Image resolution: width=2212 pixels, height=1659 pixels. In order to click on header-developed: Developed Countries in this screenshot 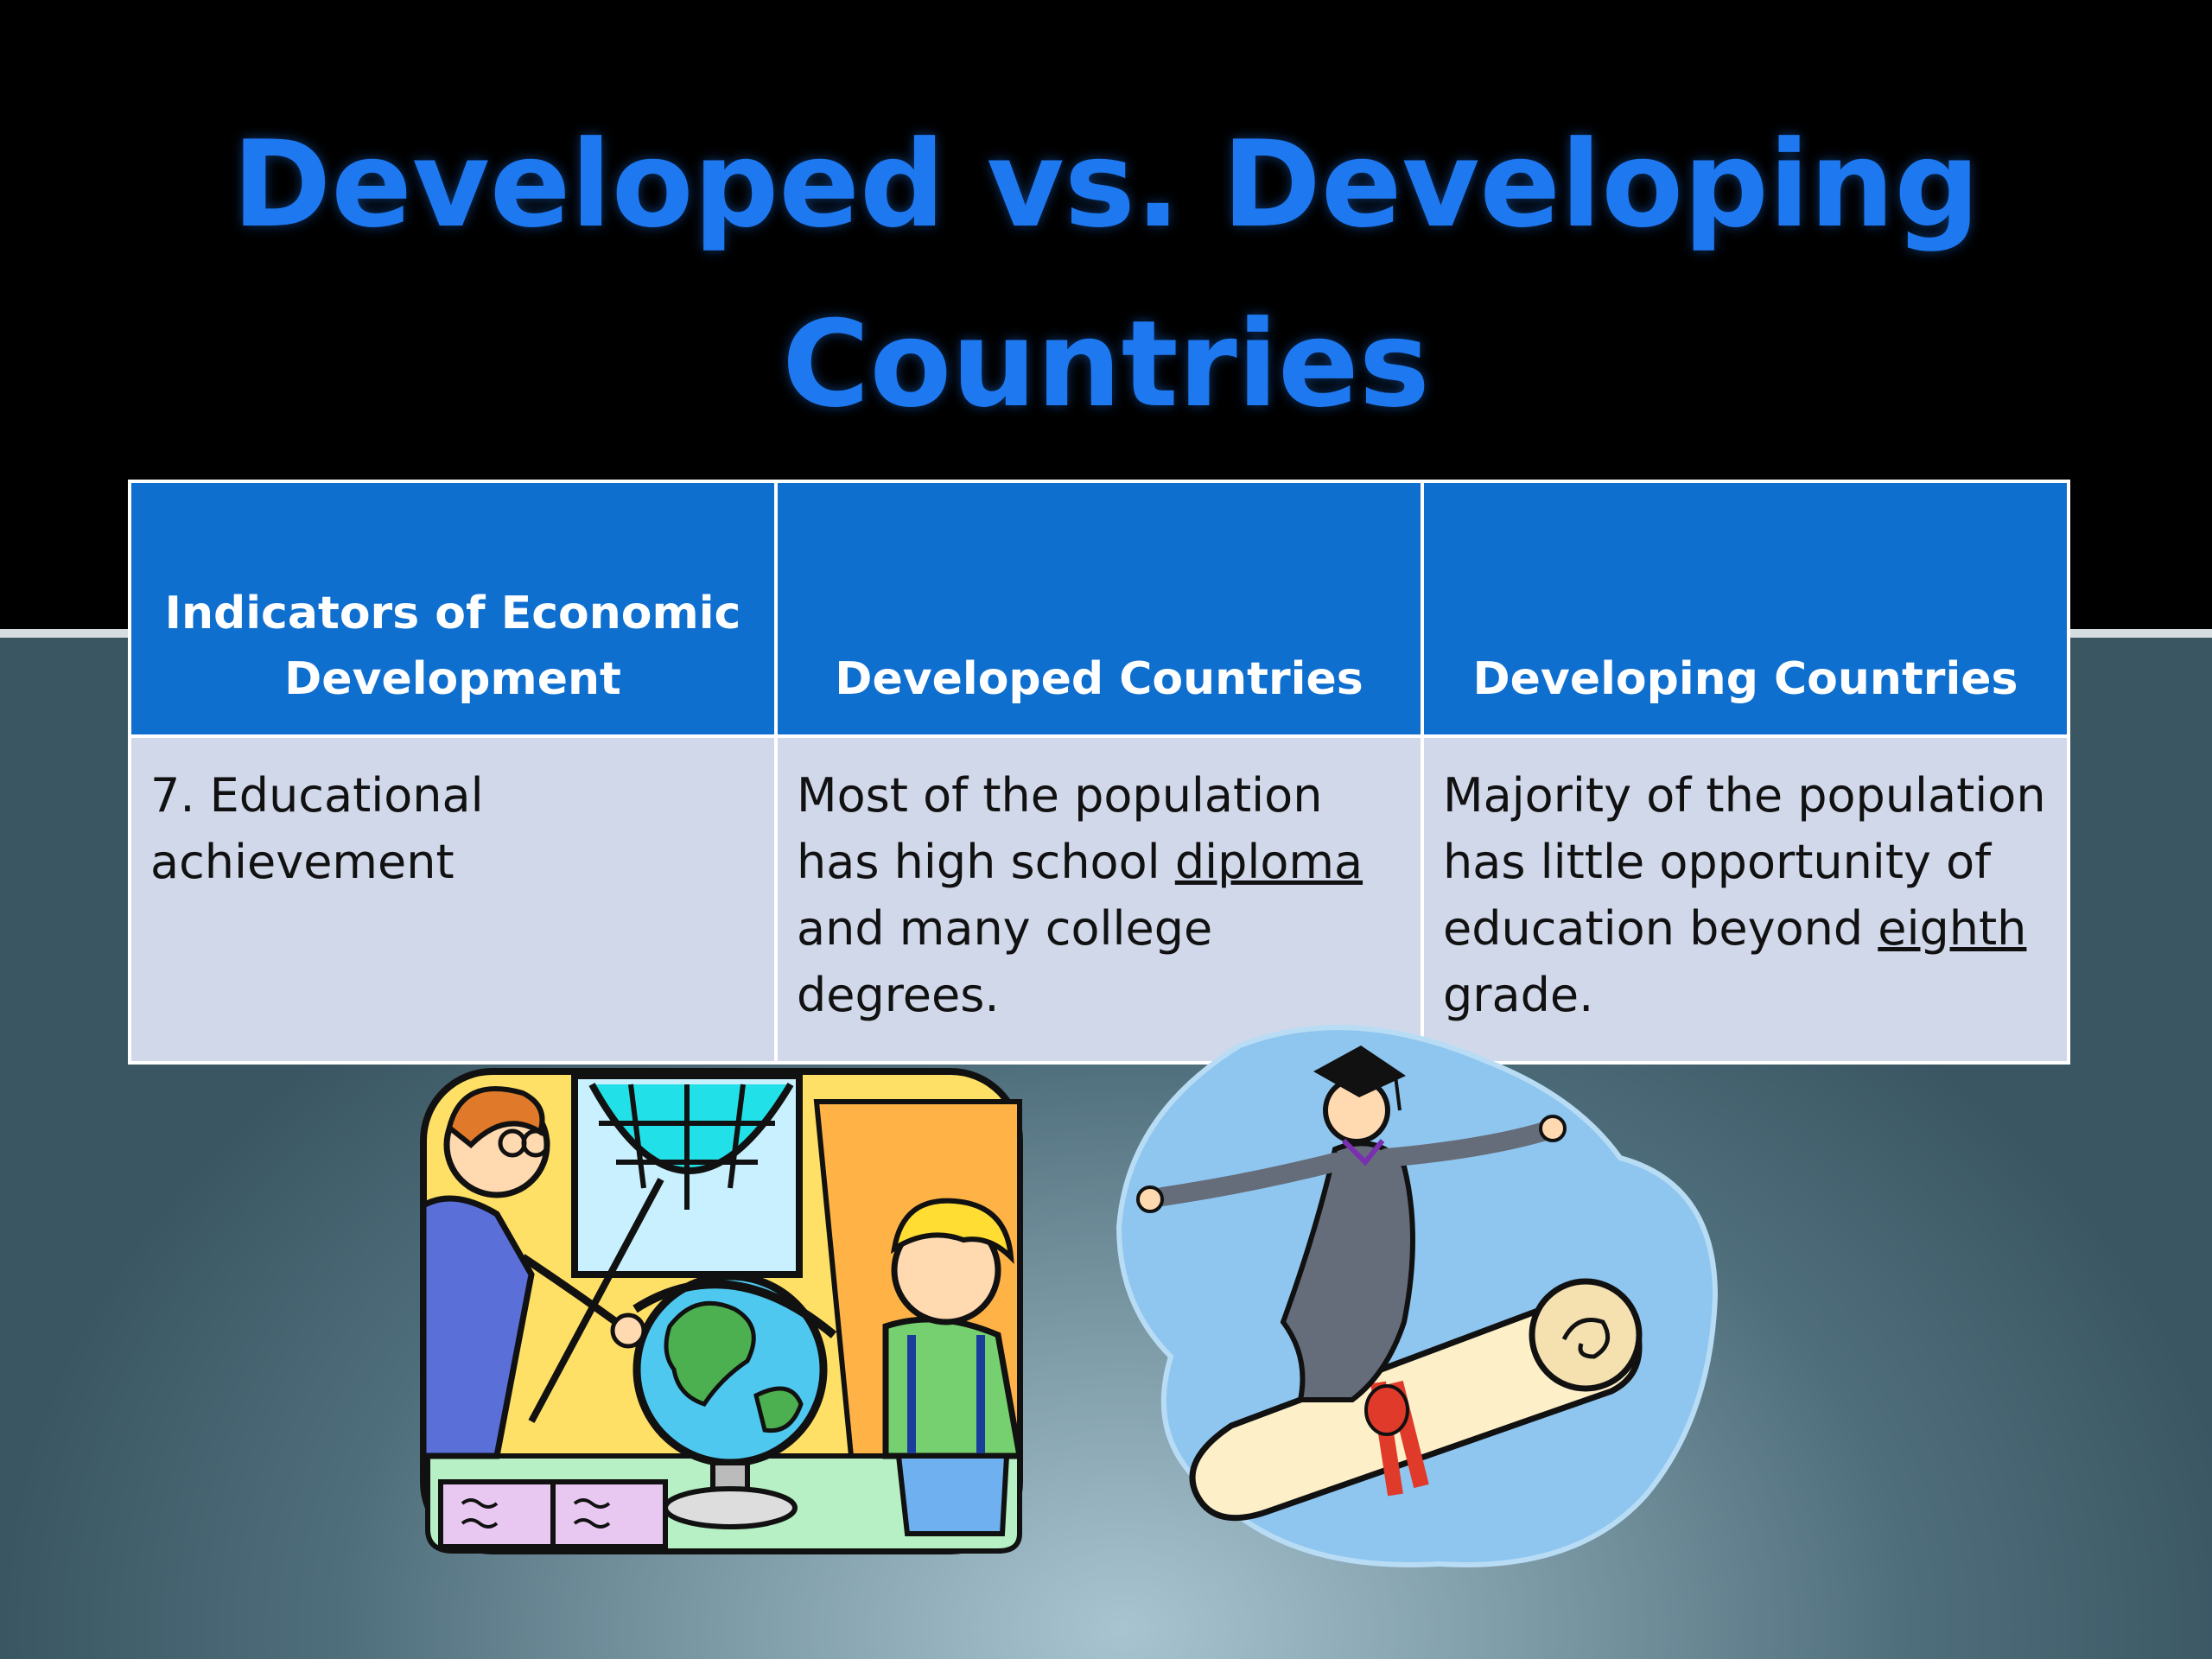, I will do `click(1099, 609)`.